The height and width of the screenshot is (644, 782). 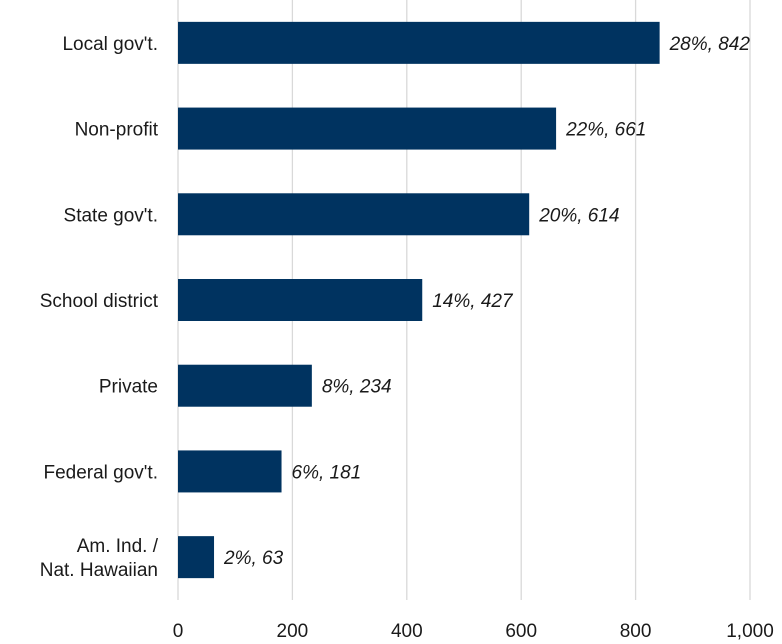 I want to click on category-label: Federal gov't., so click(x=100, y=472).